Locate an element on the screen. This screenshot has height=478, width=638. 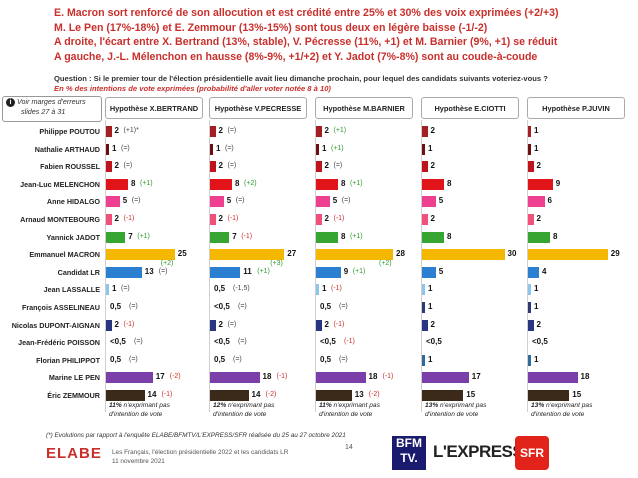
non-voters-text: n'exprimant pas d'intention de vote is located at coordinates (244, 410).